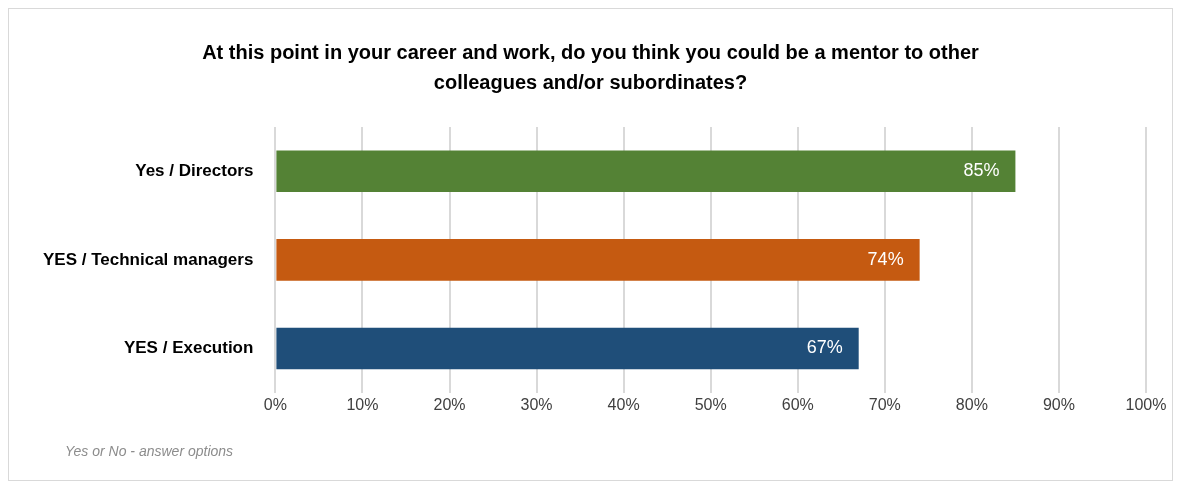 This screenshot has width=1181, height=489. Describe the element at coordinates (275, 404) in the screenshot. I see `x-tick-label: 0%` at that location.